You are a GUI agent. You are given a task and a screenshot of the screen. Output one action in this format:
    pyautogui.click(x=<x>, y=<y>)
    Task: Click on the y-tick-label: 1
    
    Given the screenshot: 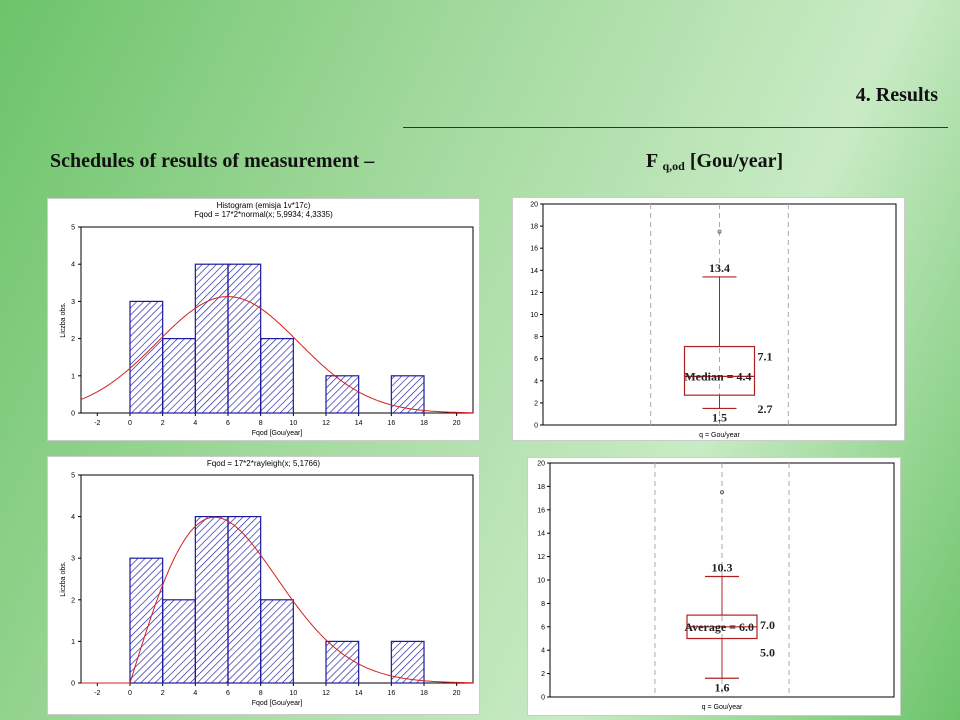 What is the action you would take?
    pyautogui.click(x=73, y=642)
    